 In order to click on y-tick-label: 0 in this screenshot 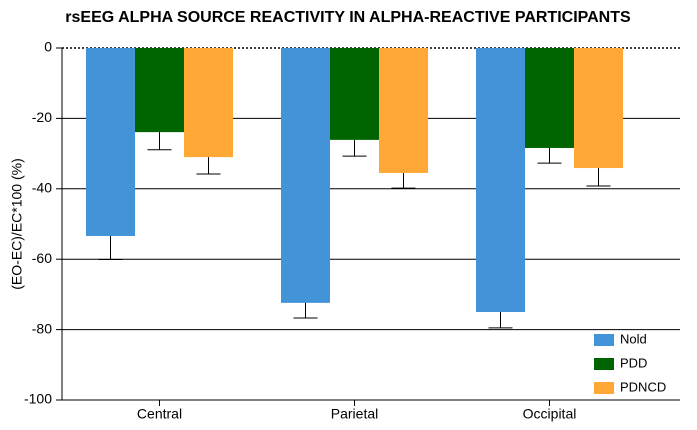, I will do `click(48, 47)`.